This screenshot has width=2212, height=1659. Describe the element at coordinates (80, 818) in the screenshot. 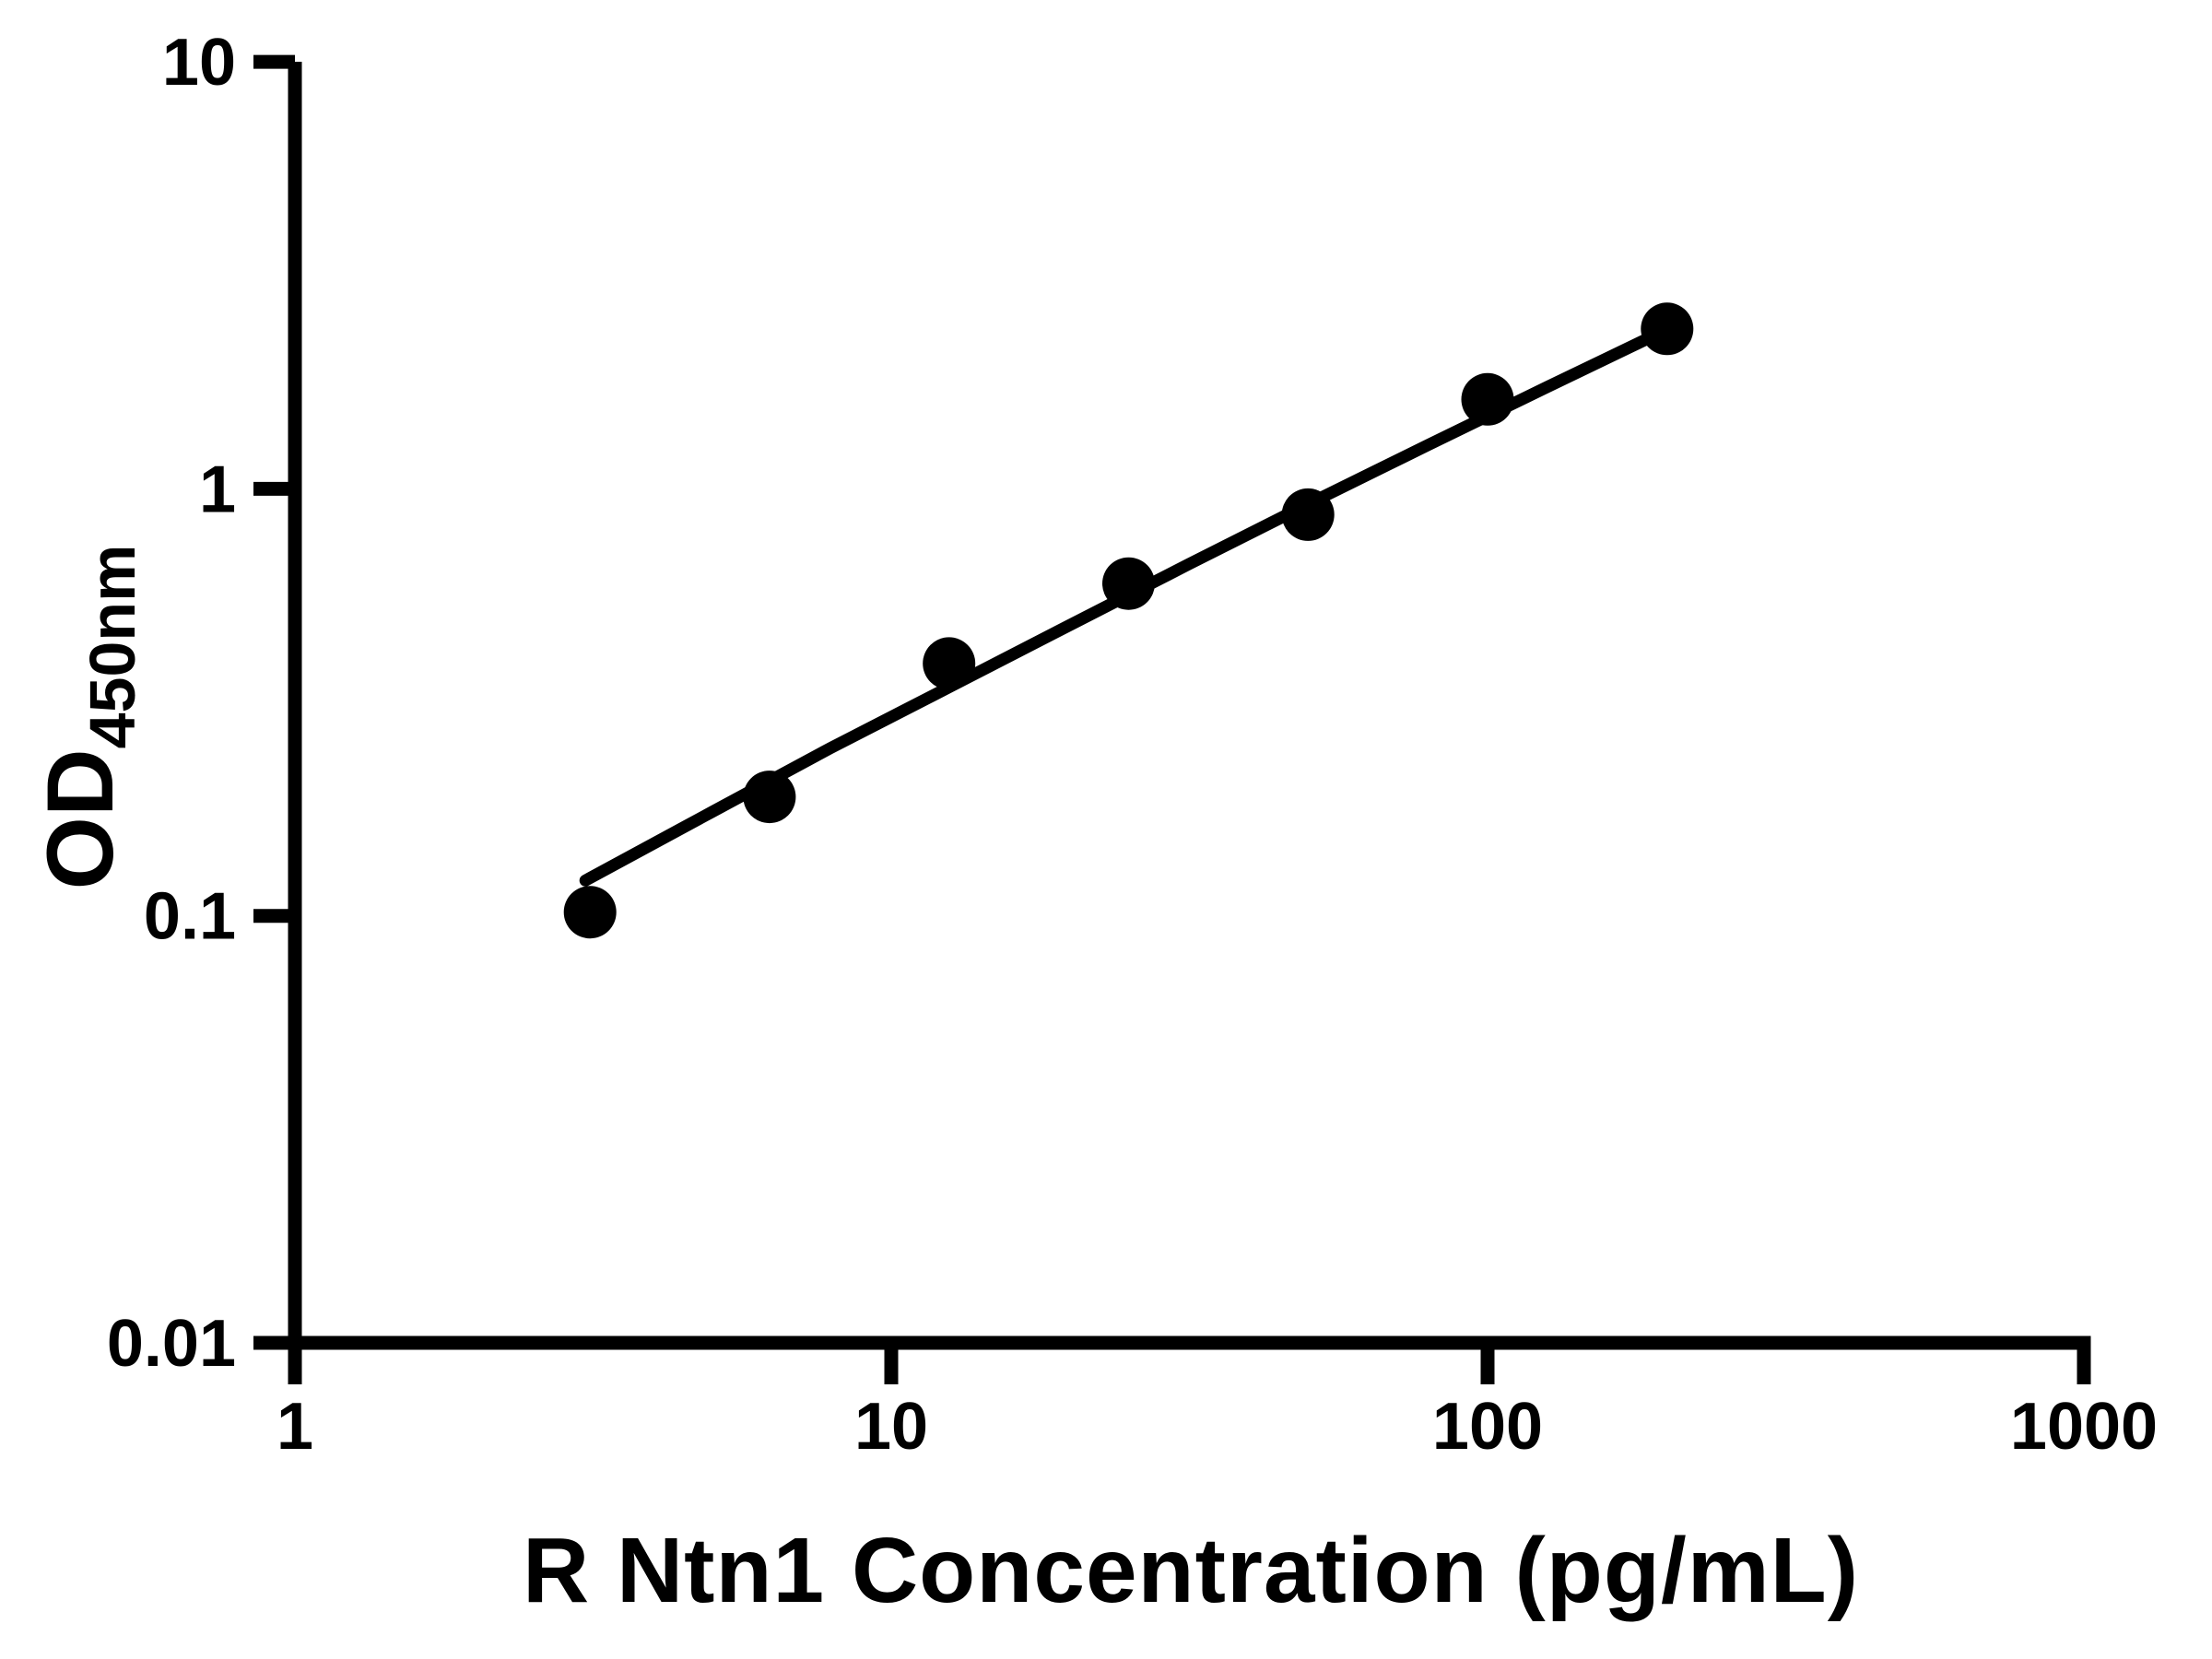

I see `y-axis-title-main: OD` at that location.